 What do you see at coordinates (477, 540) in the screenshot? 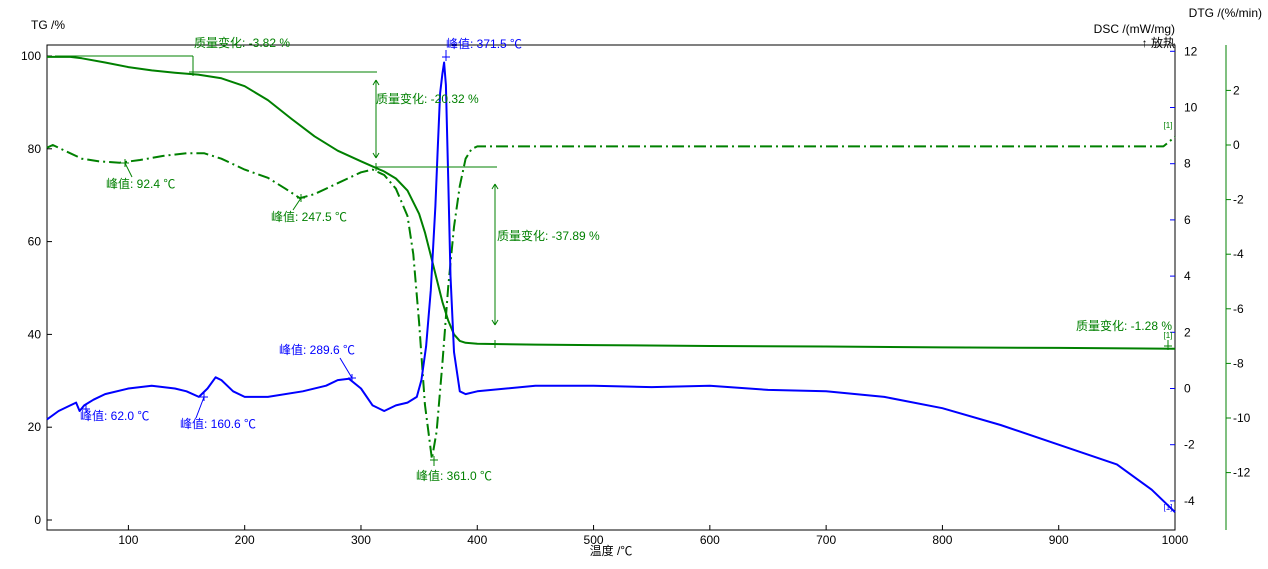
I see `x-tick-label: 400` at bounding box center [477, 540].